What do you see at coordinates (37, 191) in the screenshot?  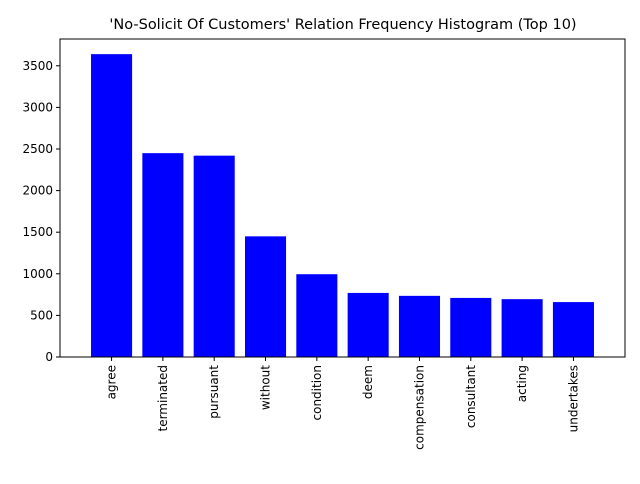 I see `y-tick-label: 2000` at bounding box center [37, 191].